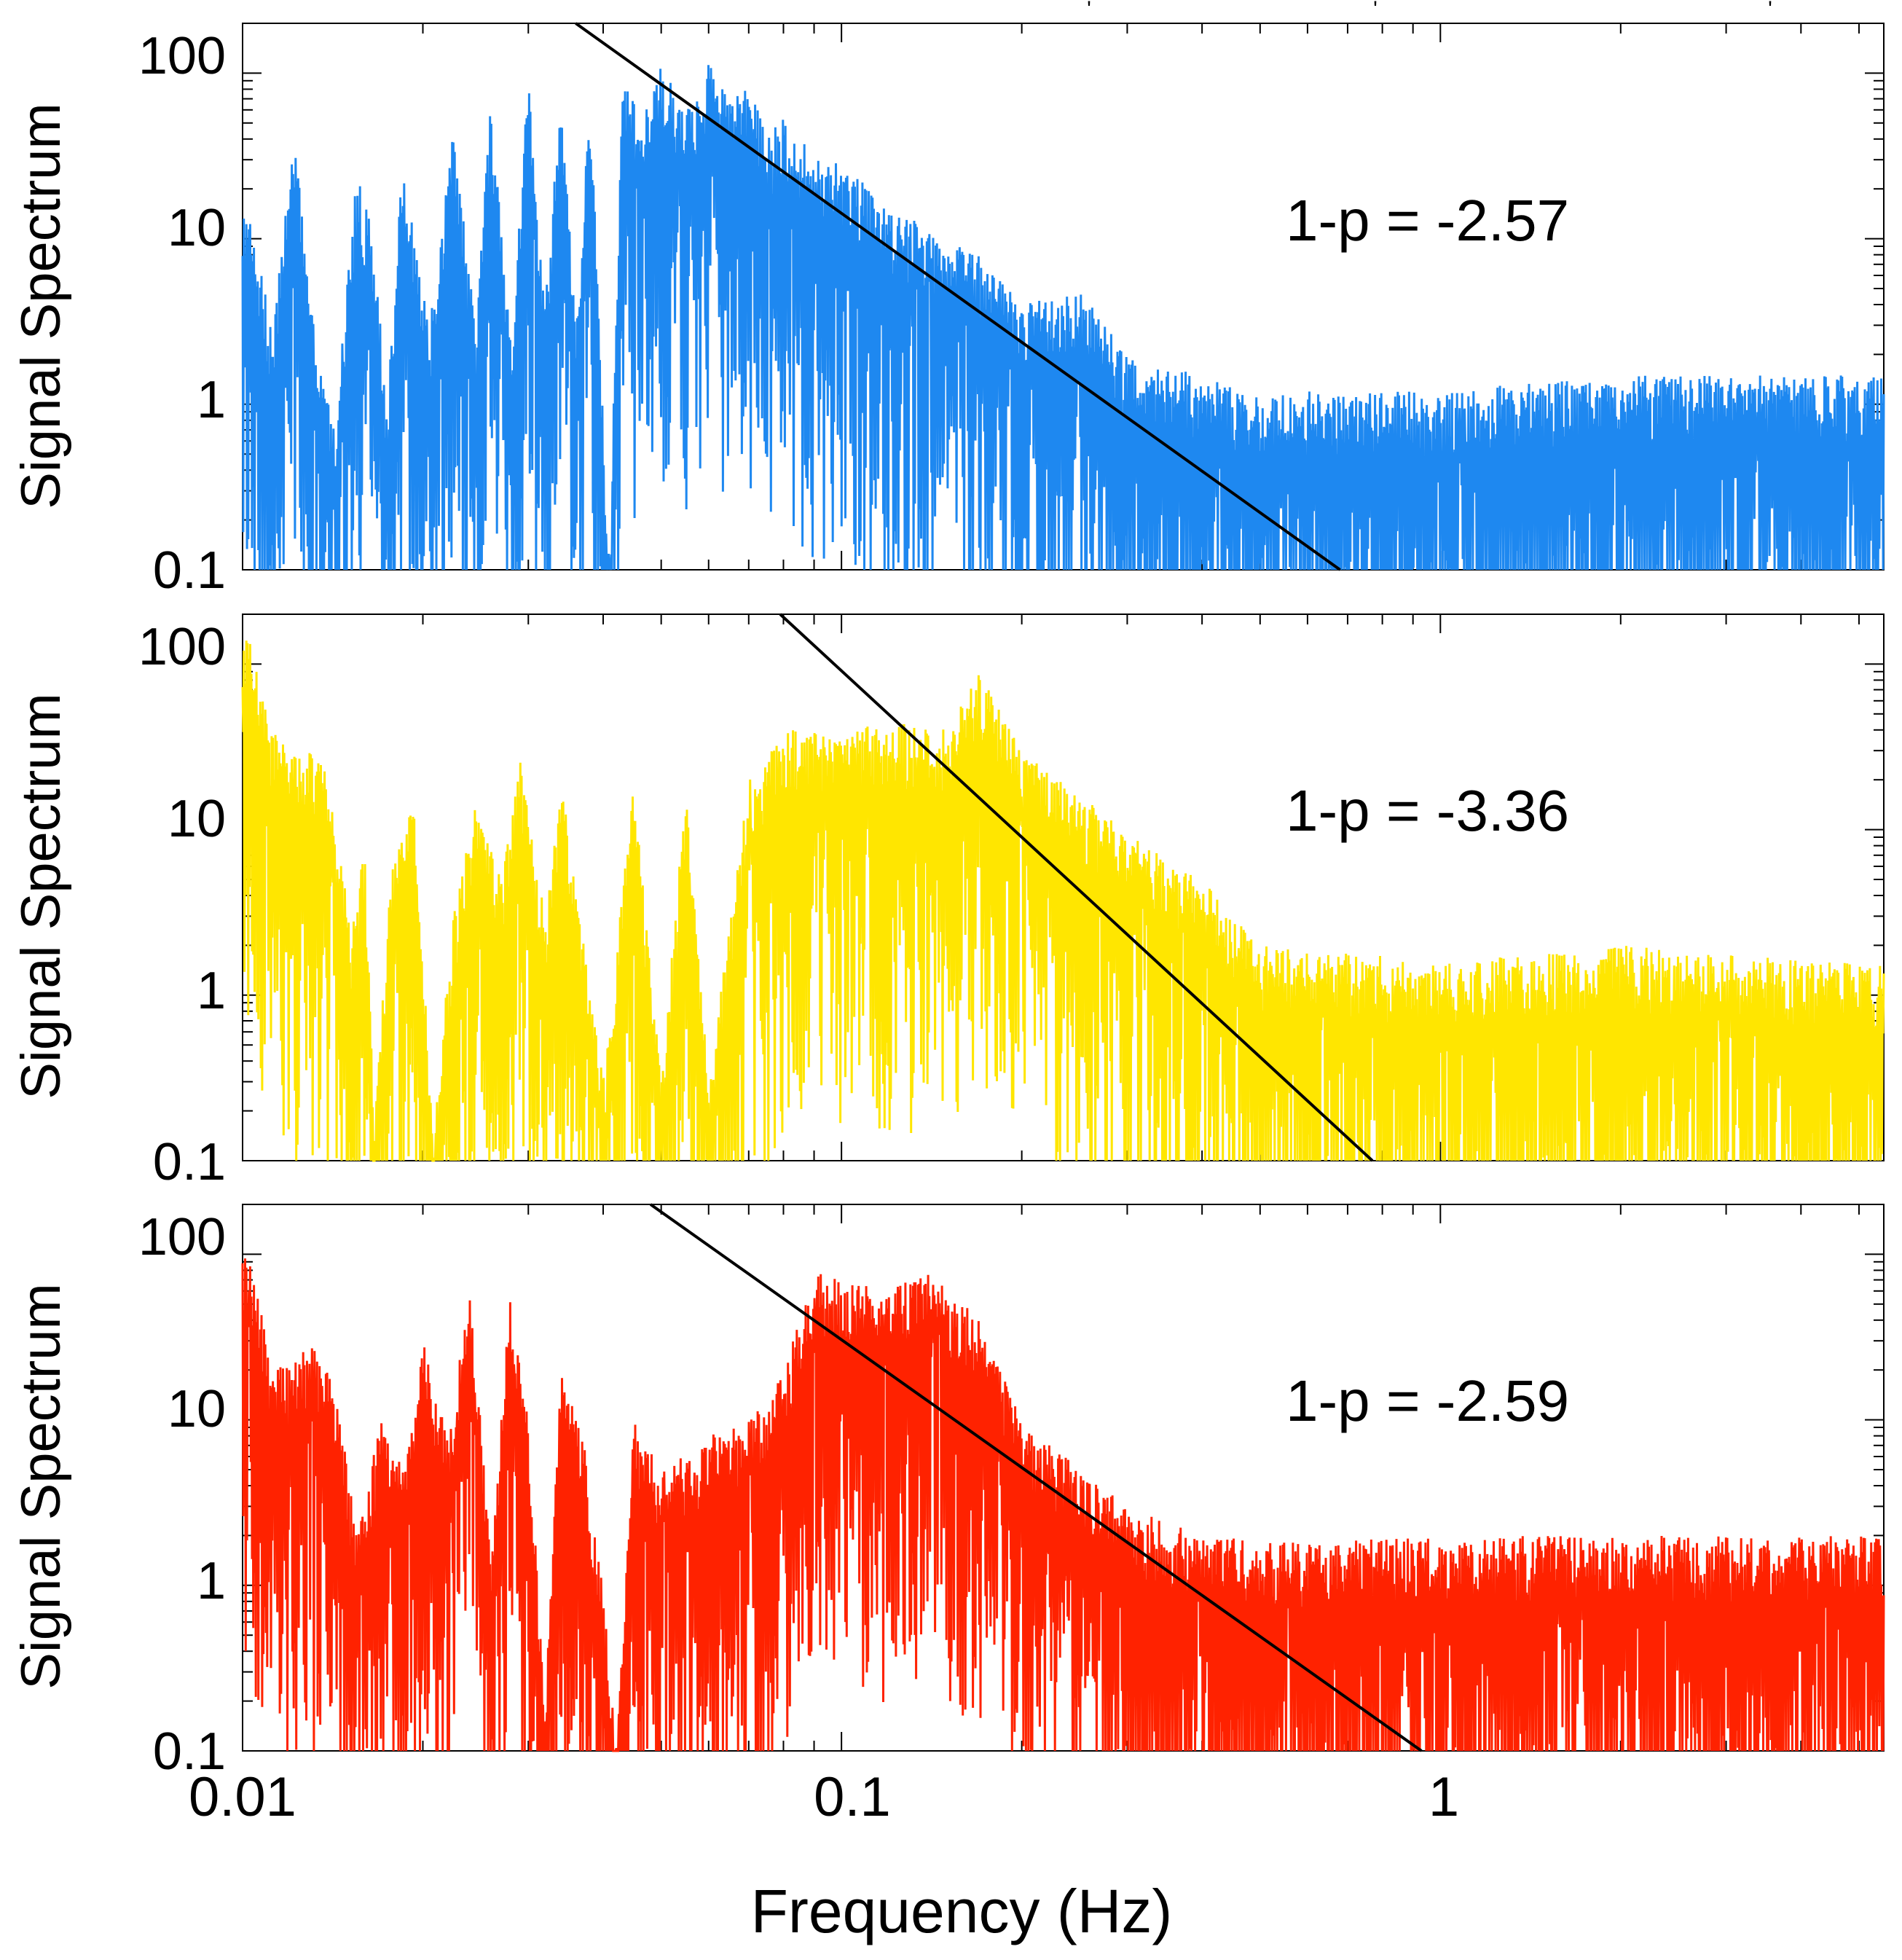  Describe the element at coordinates (182, 1237) in the screenshot. I see `panel-3-ytick-label-100: 100` at that location.